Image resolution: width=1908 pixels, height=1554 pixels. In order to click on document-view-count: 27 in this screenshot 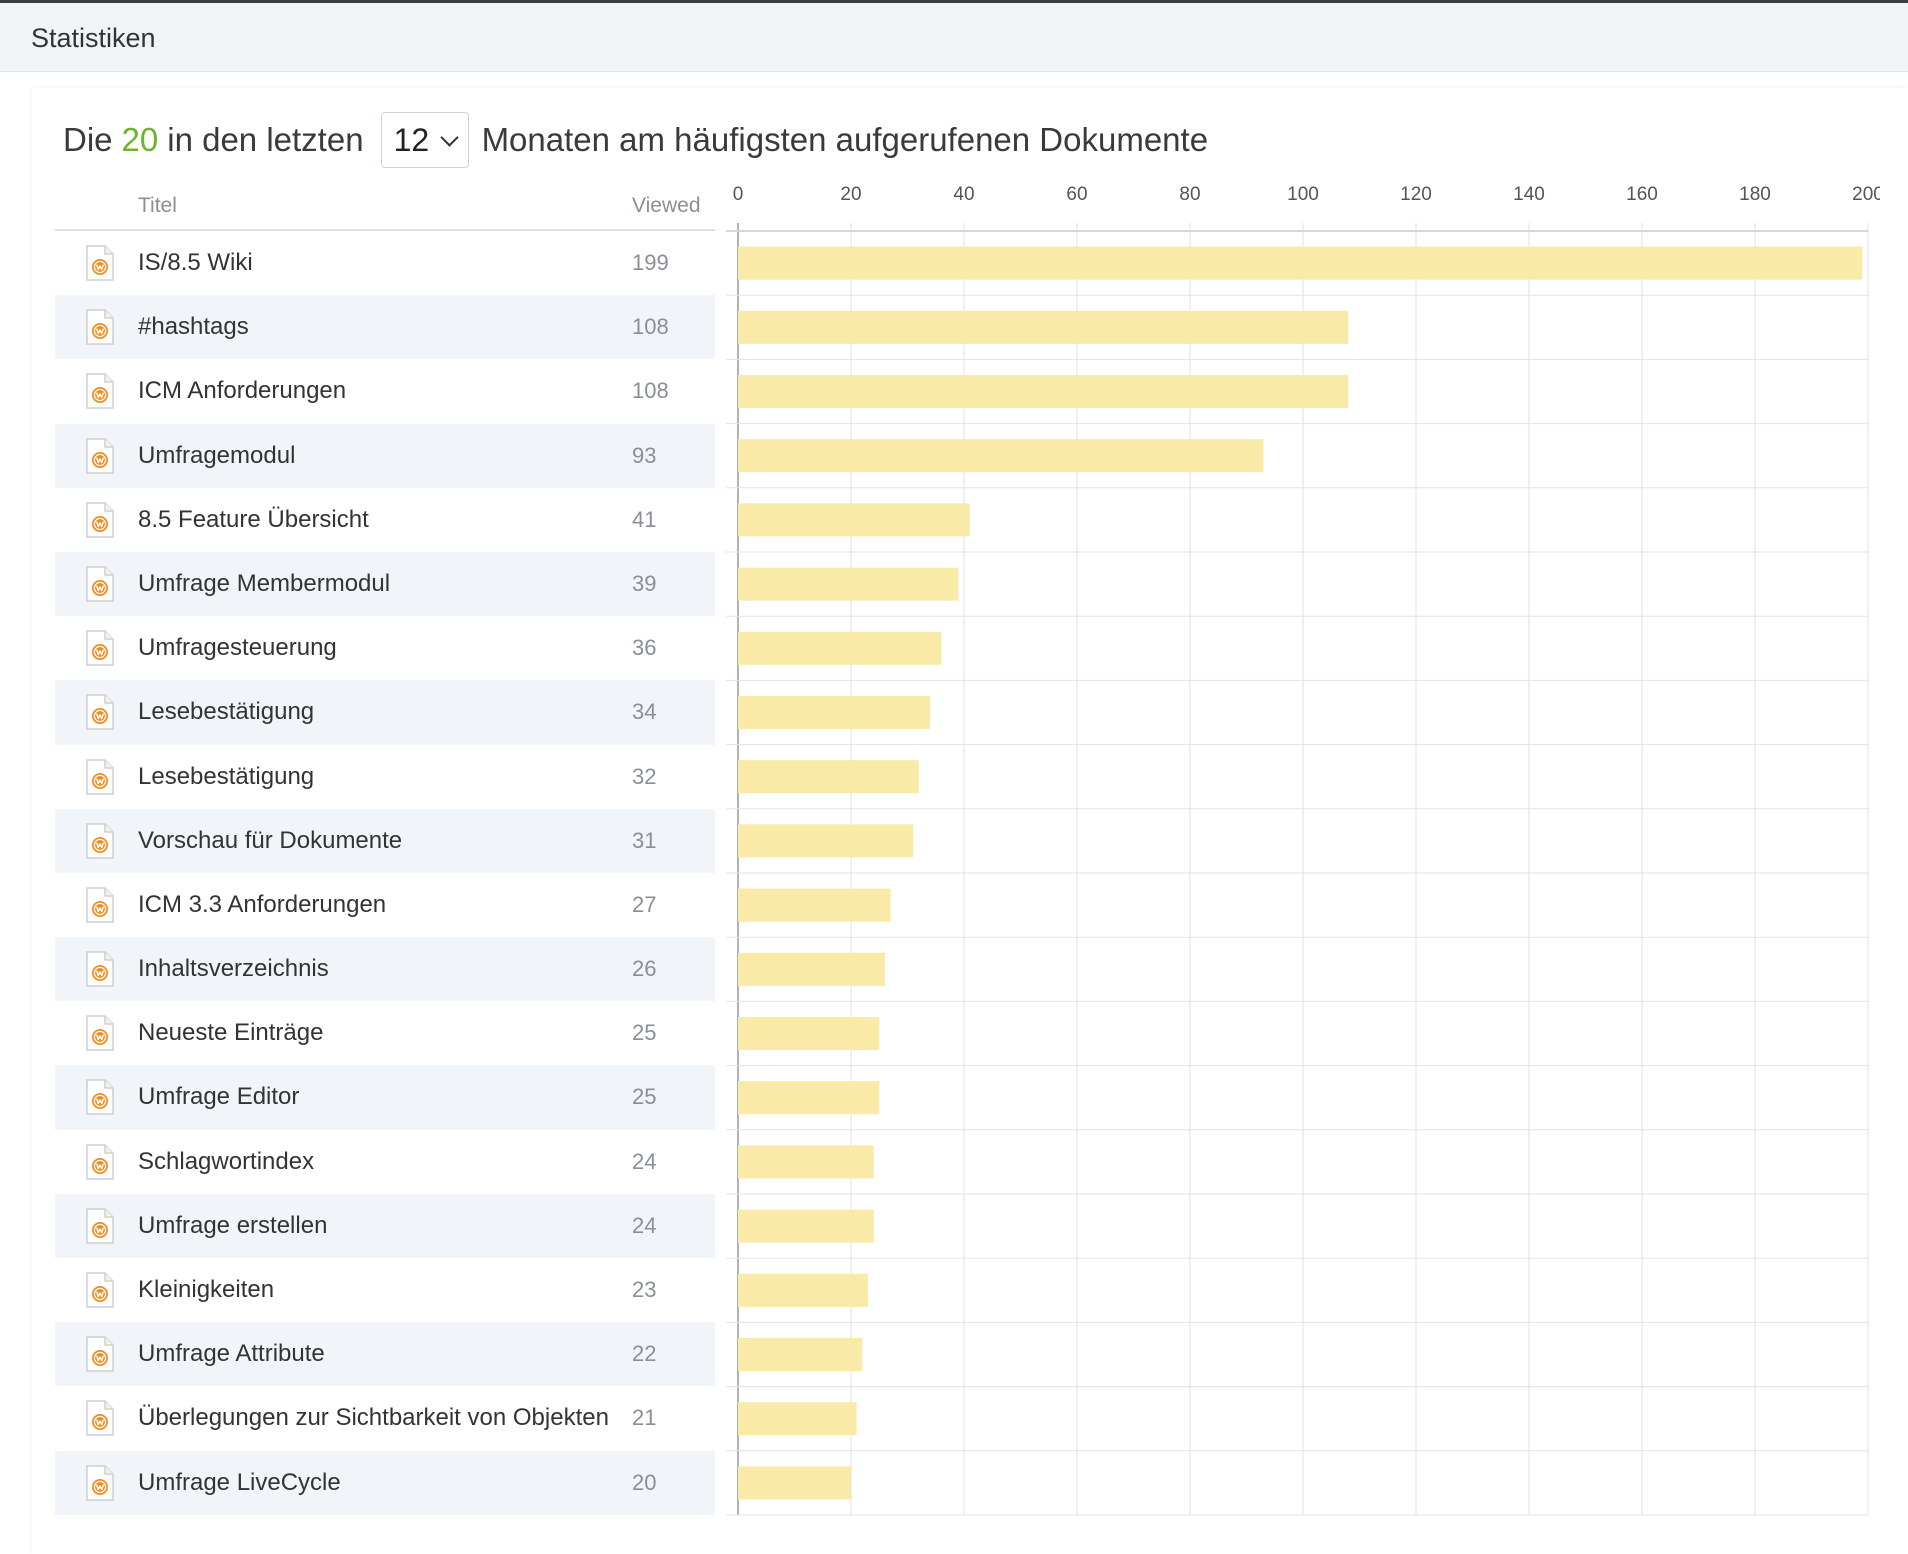, I will do `click(644, 904)`.